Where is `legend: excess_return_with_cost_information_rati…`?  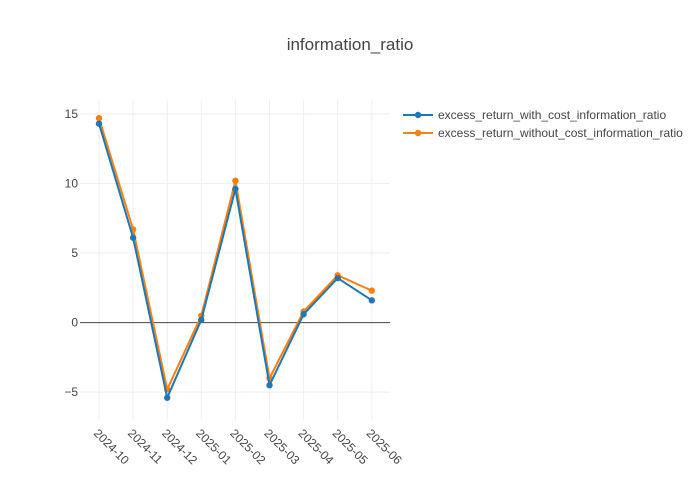 legend: excess_return_with_cost_information_rati… is located at coordinates (543, 124).